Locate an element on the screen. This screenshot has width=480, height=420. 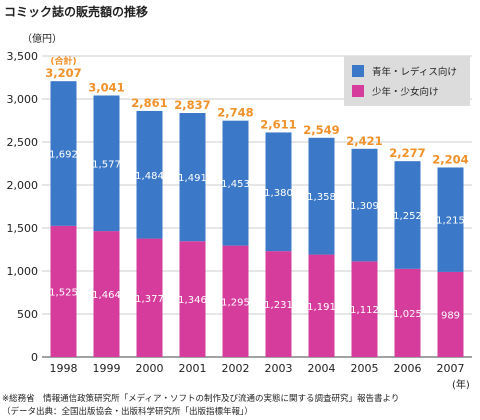
bar-total-label: 2,277 is located at coordinates (407, 153).